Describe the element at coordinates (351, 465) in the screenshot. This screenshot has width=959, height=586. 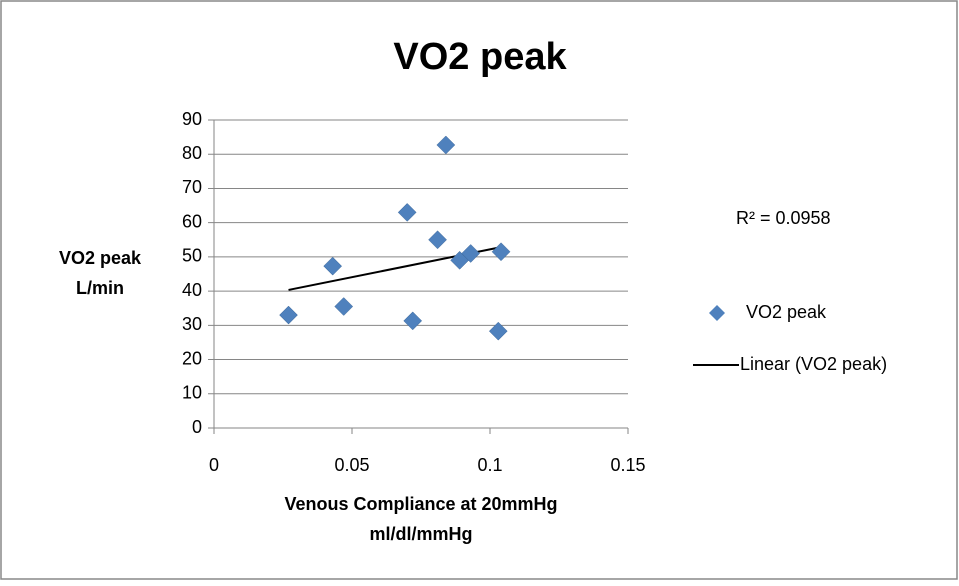
I see `x-tick-label: 0.05` at that location.